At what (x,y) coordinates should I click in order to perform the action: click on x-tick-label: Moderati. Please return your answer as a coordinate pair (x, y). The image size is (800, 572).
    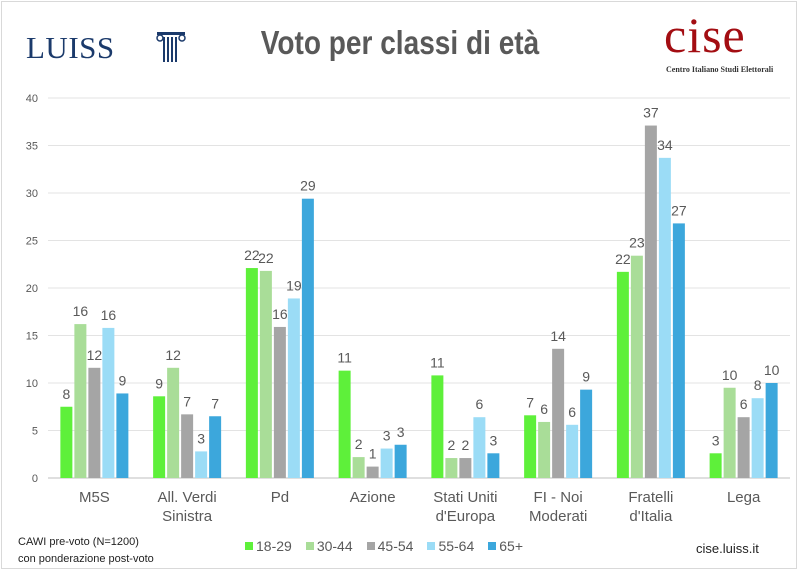
    Looking at the image, I should click on (558, 516).